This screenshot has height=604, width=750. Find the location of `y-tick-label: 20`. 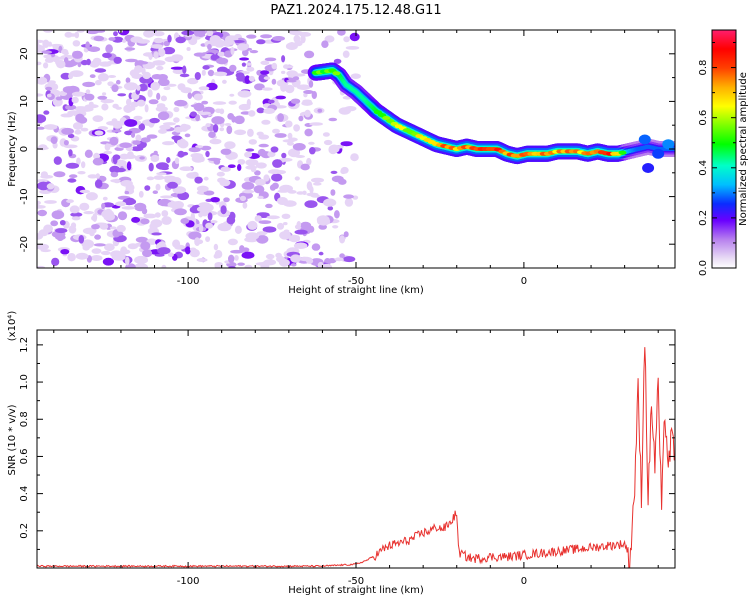

y-tick-label: 20 is located at coordinates (24, 53).